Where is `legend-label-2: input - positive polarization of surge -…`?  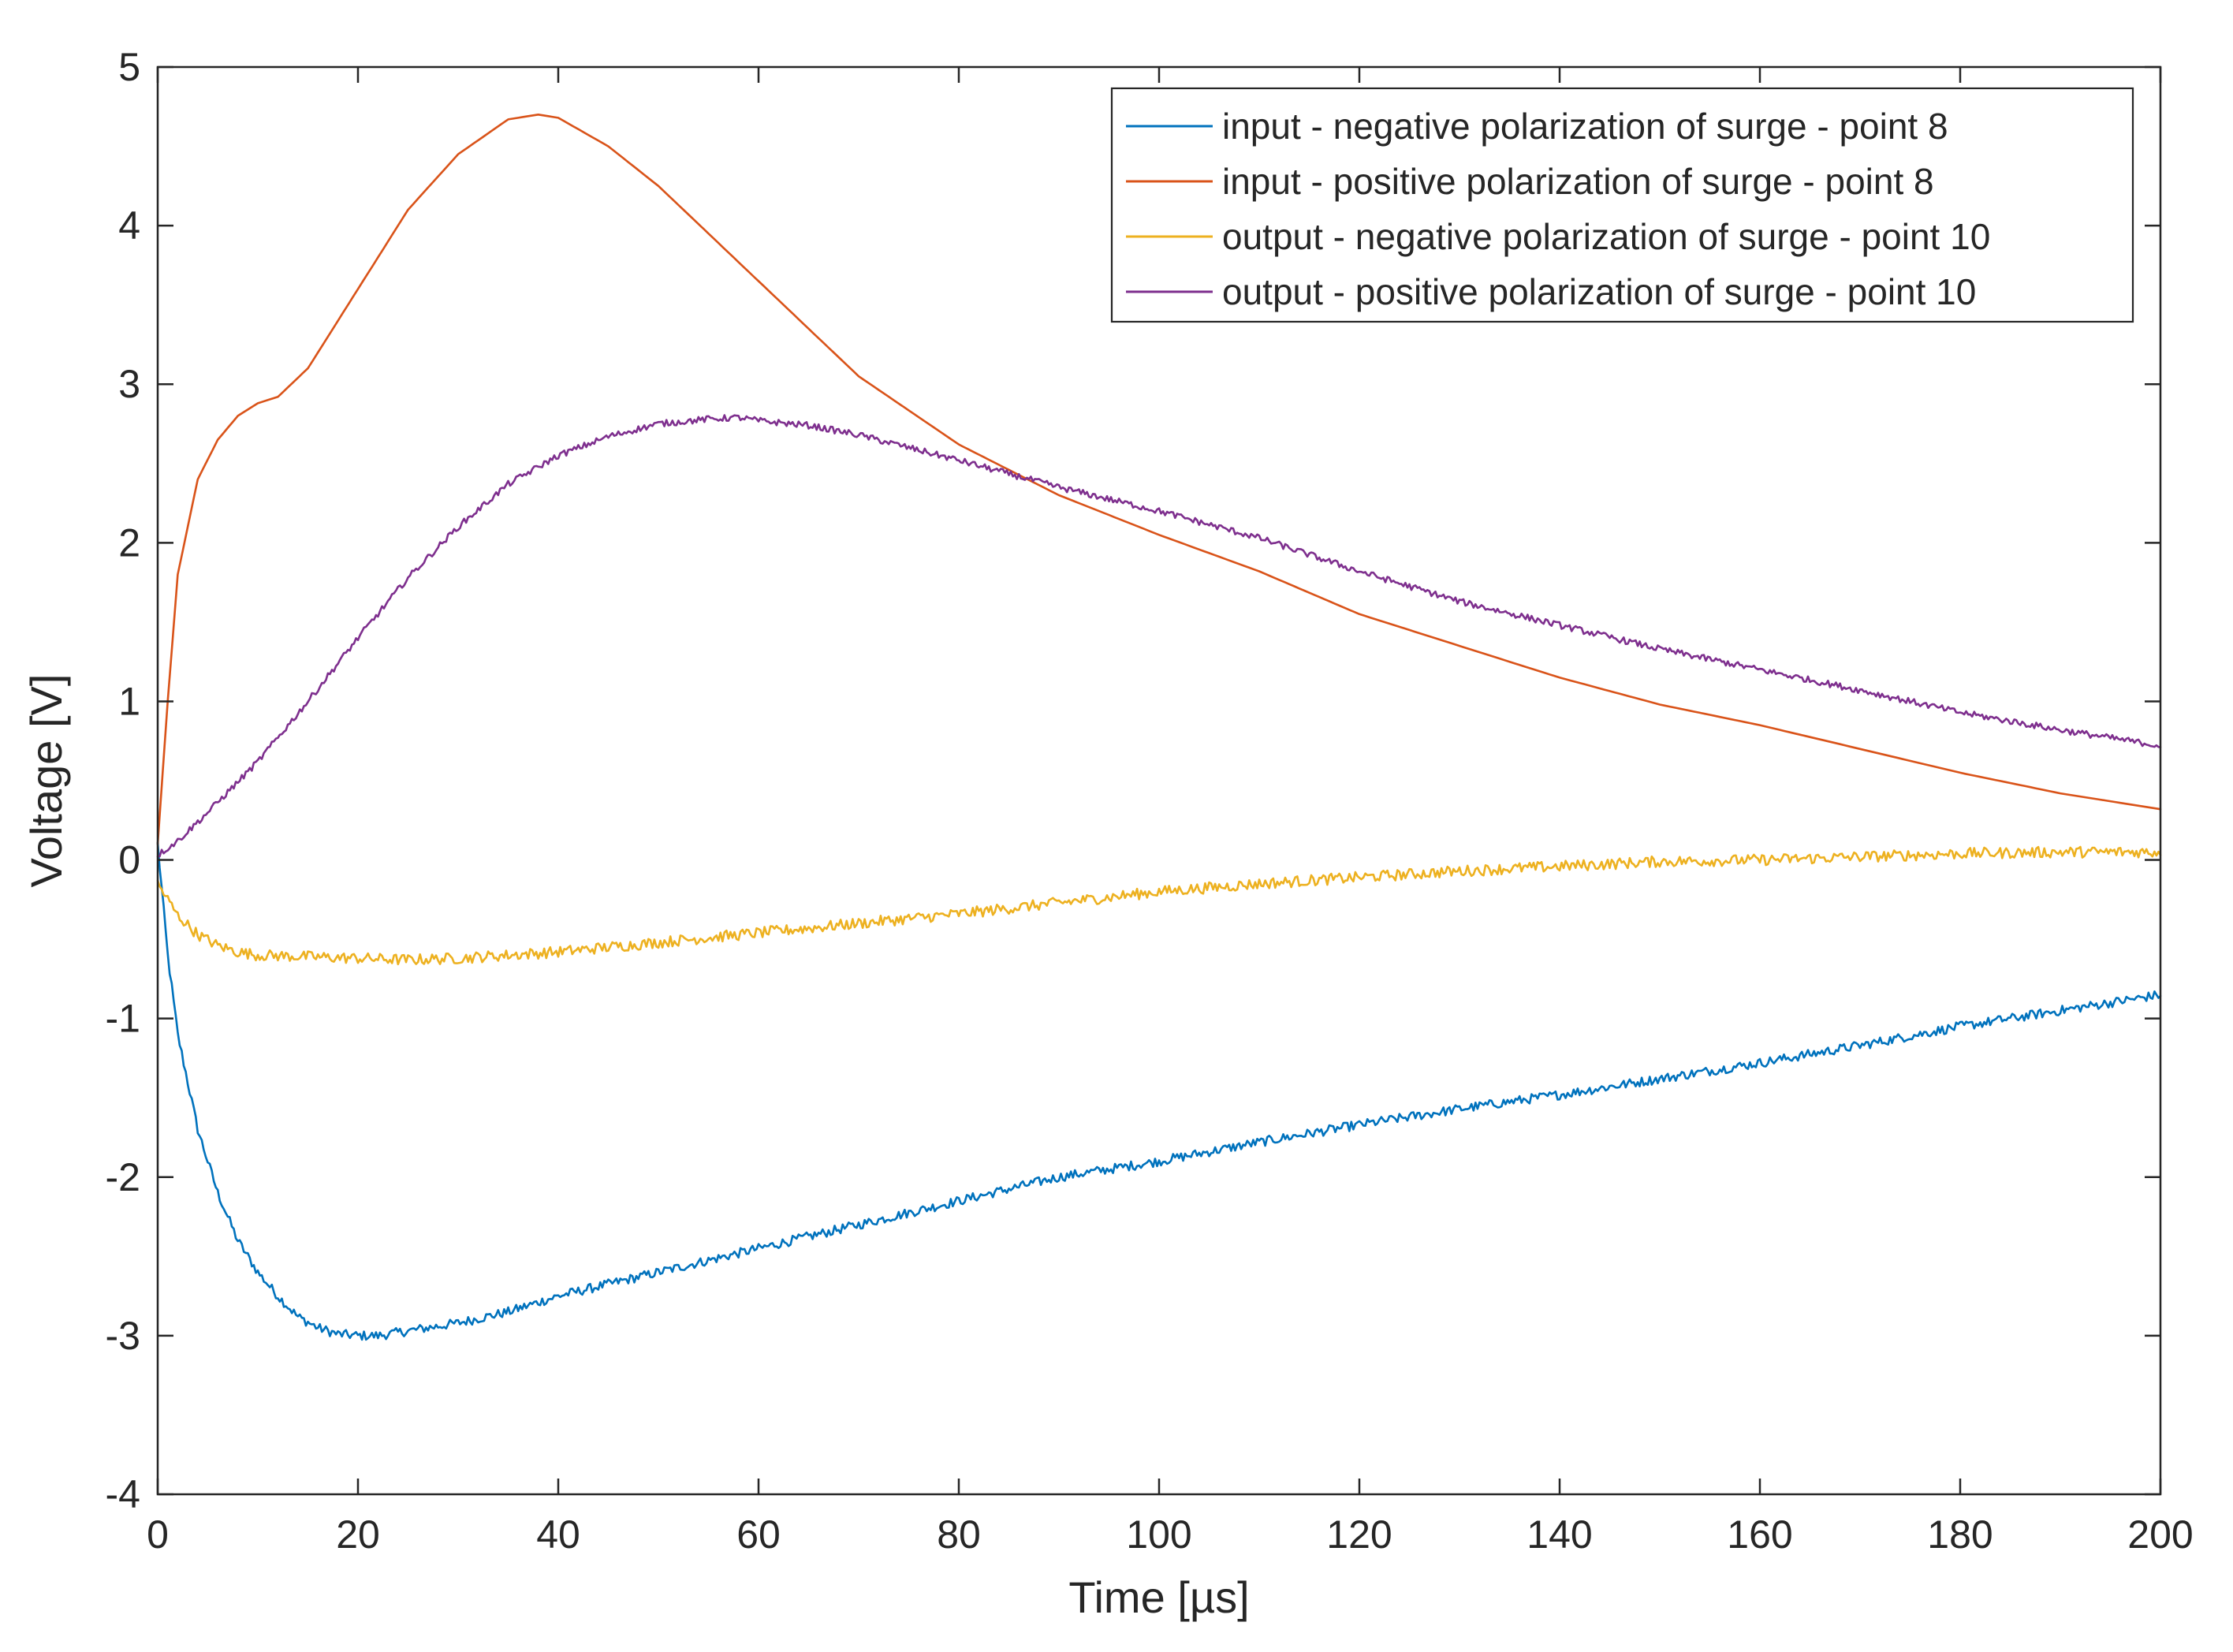
legend-label-2: input - positive polarization of surge -… is located at coordinates (1578, 181).